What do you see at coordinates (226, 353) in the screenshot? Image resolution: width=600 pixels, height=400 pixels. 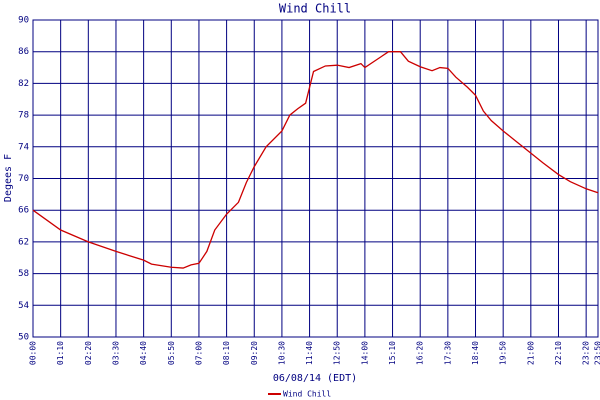 I see `x-tick-label: 08:10` at bounding box center [226, 353].